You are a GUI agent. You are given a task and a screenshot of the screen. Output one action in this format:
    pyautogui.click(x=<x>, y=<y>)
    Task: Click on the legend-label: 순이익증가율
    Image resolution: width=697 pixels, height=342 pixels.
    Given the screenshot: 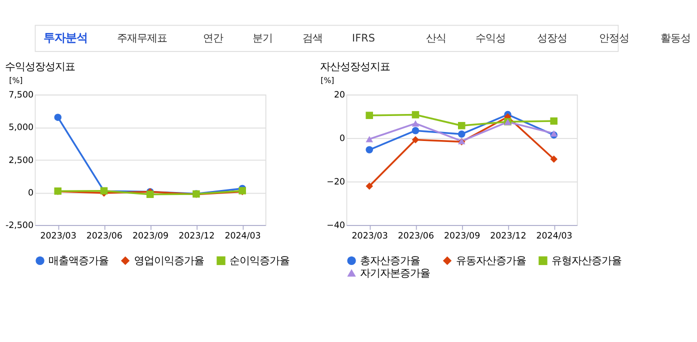 What is the action you would take?
    pyautogui.click(x=260, y=261)
    